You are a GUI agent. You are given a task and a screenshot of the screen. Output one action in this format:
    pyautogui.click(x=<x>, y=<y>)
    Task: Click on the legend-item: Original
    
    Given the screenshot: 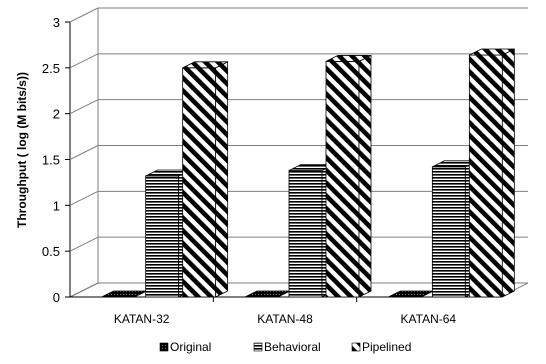 What is the action you would take?
    pyautogui.click(x=185, y=347)
    